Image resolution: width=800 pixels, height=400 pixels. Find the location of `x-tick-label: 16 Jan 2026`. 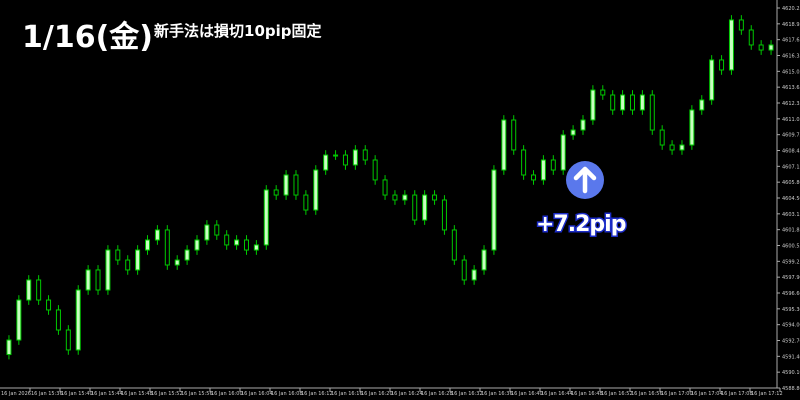

x-tick-label: 16 Jan 2026 is located at coordinates (16, 394).